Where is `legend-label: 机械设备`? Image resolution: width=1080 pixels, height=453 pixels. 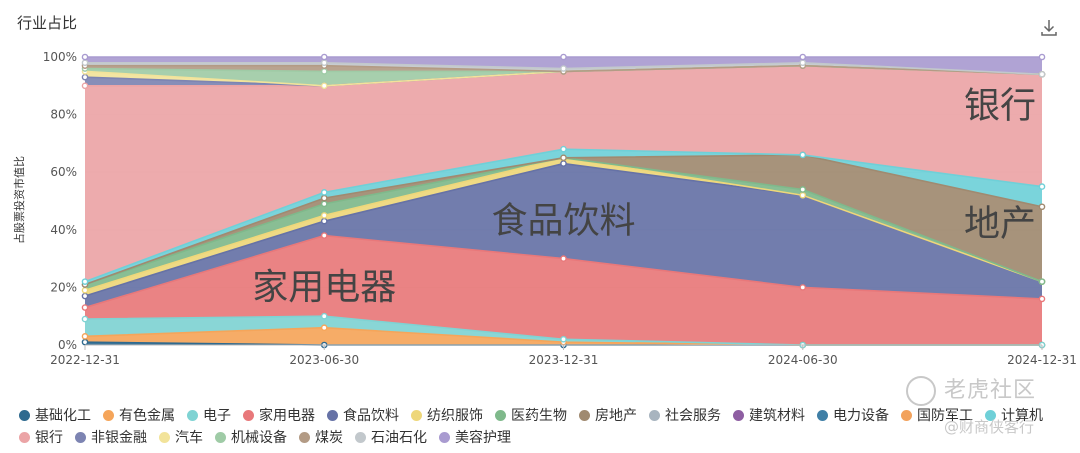
legend-label: 机械设备 is located at coordinates (259, 438).